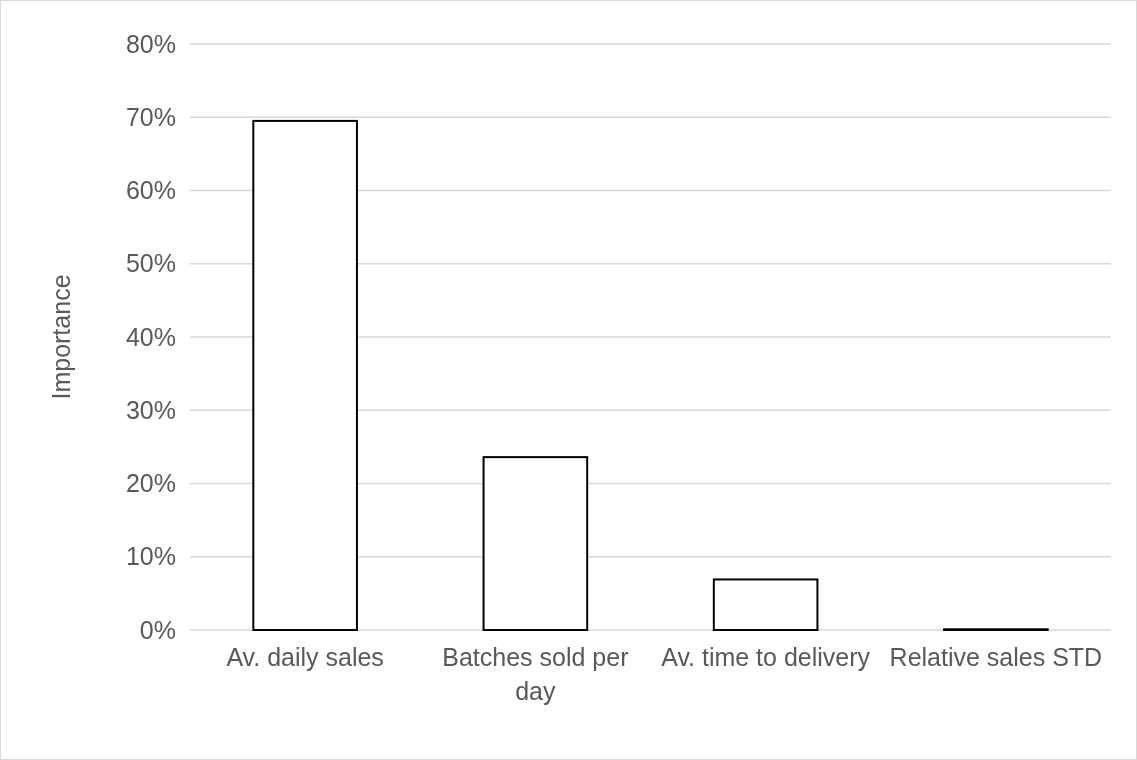  Describe the element at coordinates (535, 673) in the screenshot. I see `x-tick-label: Batches sold per day` at that location.